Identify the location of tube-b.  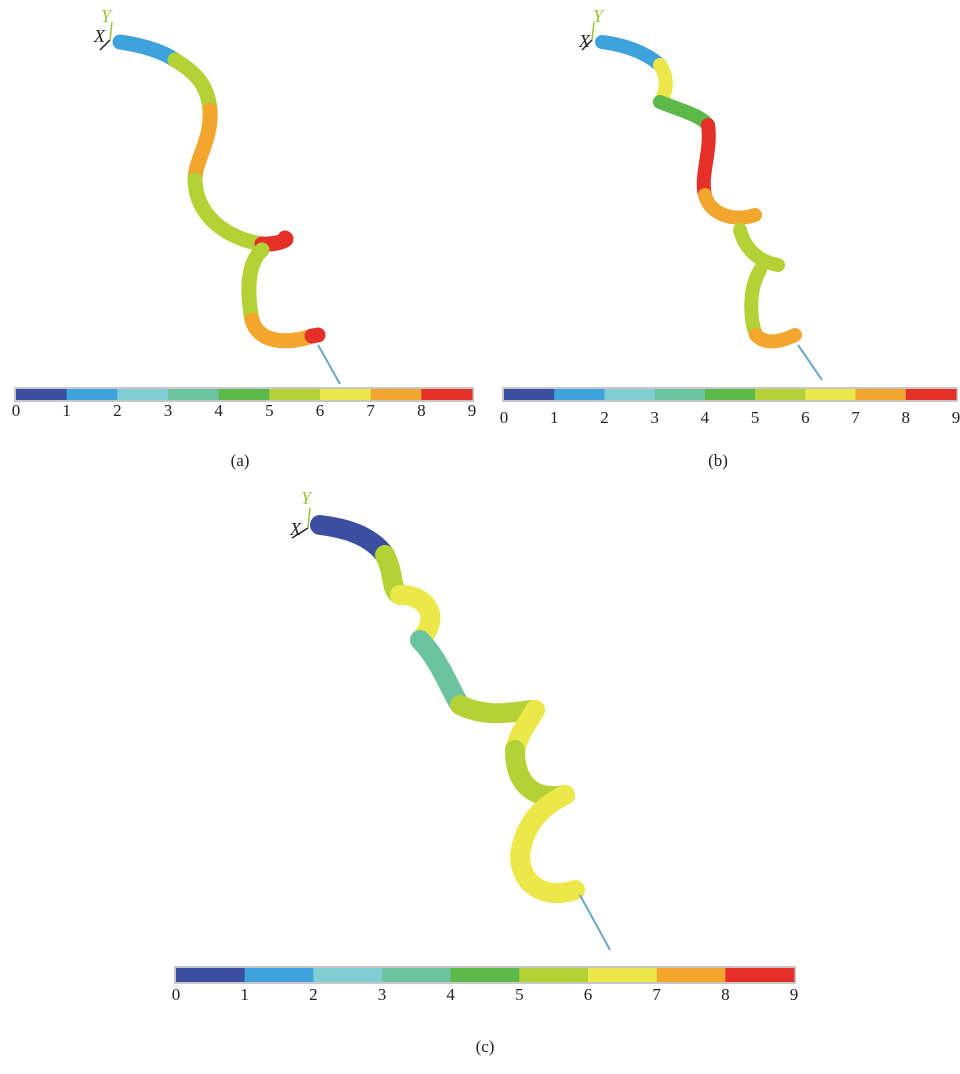
(698, 192).